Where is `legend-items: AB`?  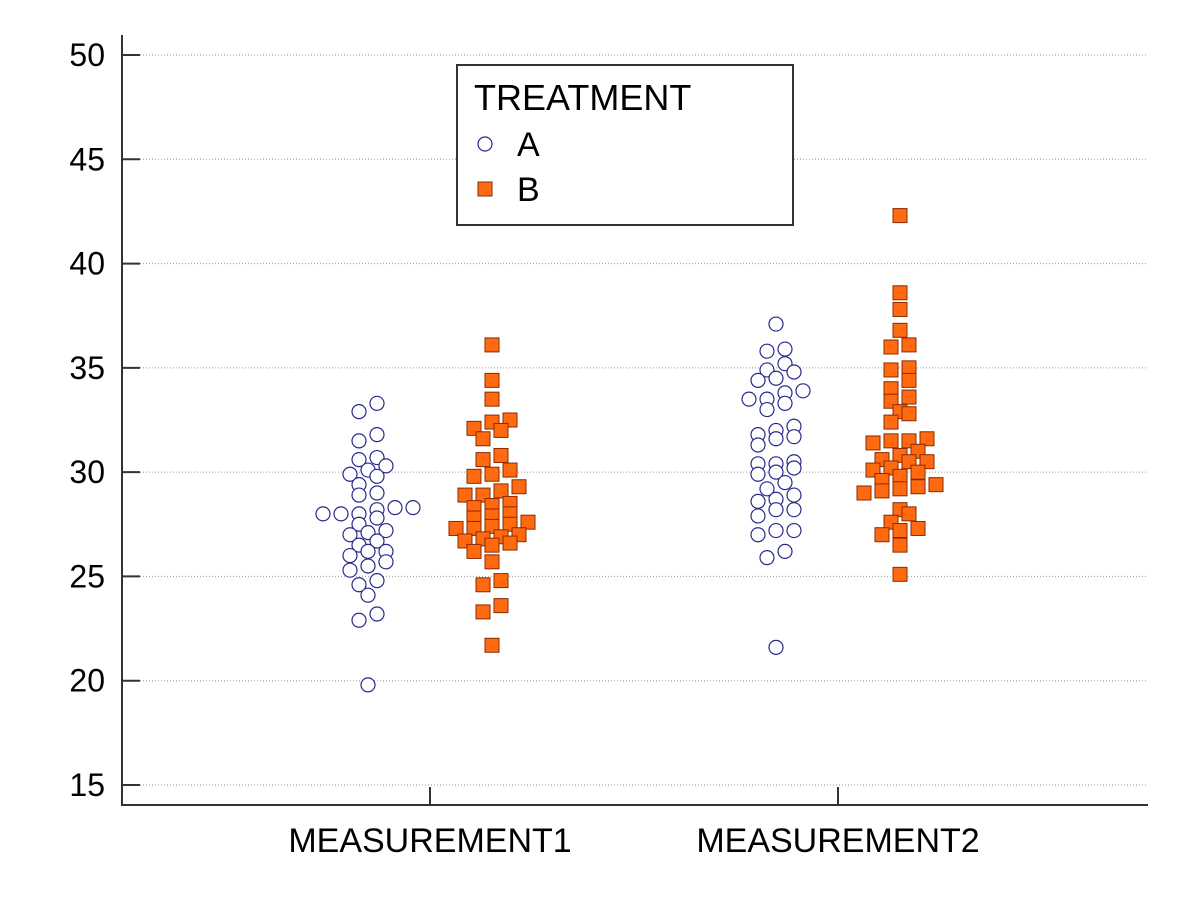
legend-items: AB is located at coordinates (508, 167).